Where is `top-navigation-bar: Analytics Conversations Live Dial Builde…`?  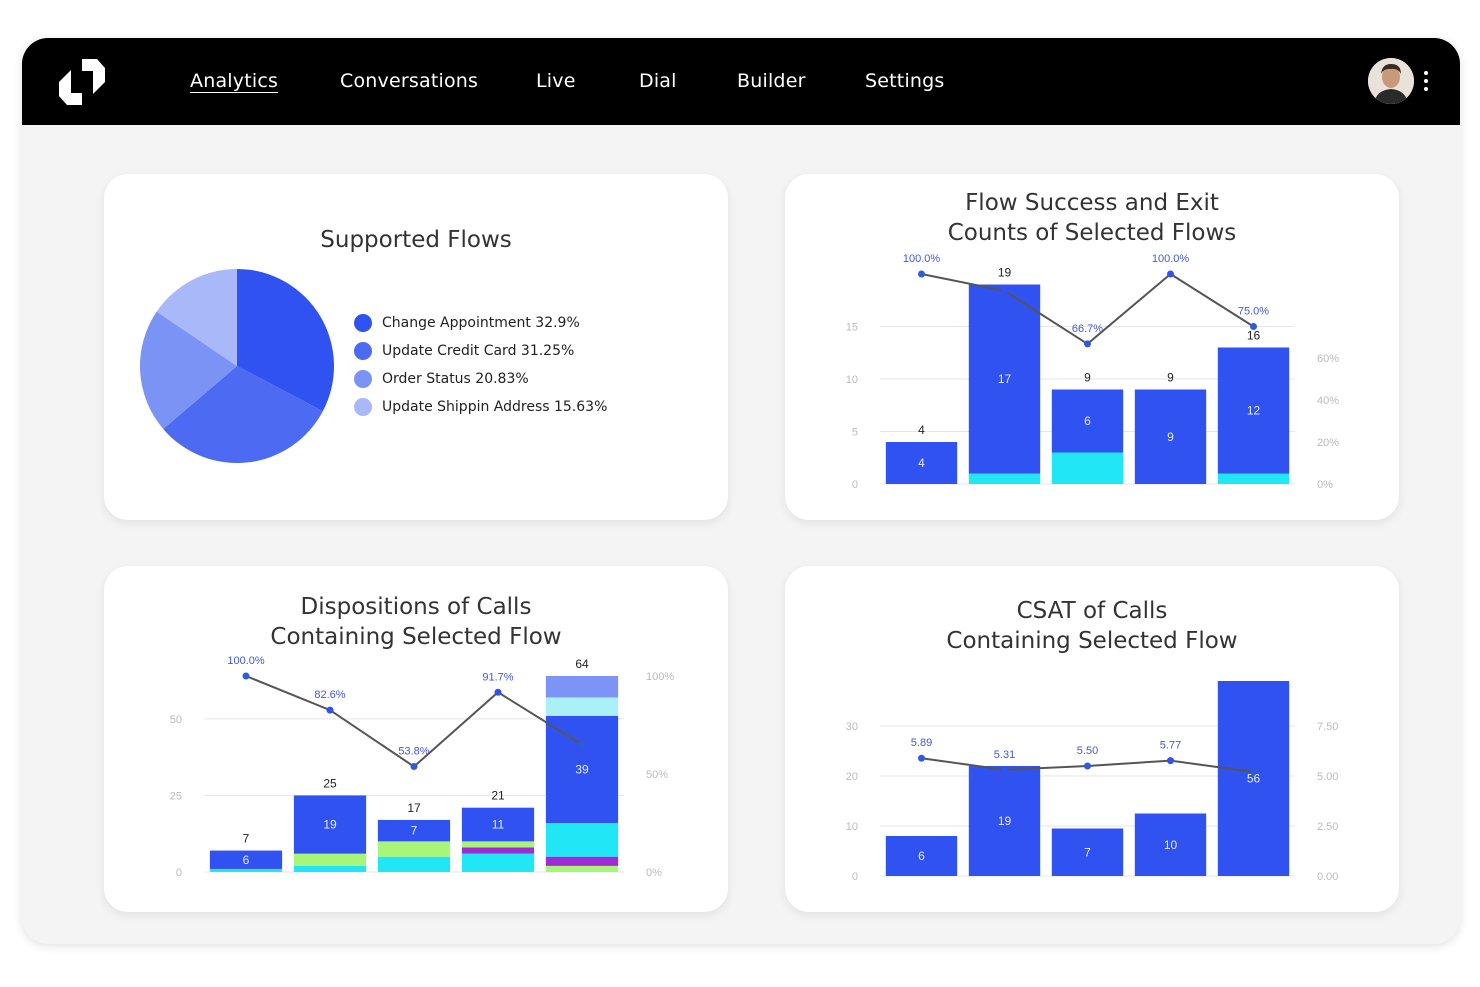 top-navigation-bar: Analytics Conversations Live Dial Builde… is located at coordinates (741, 81).